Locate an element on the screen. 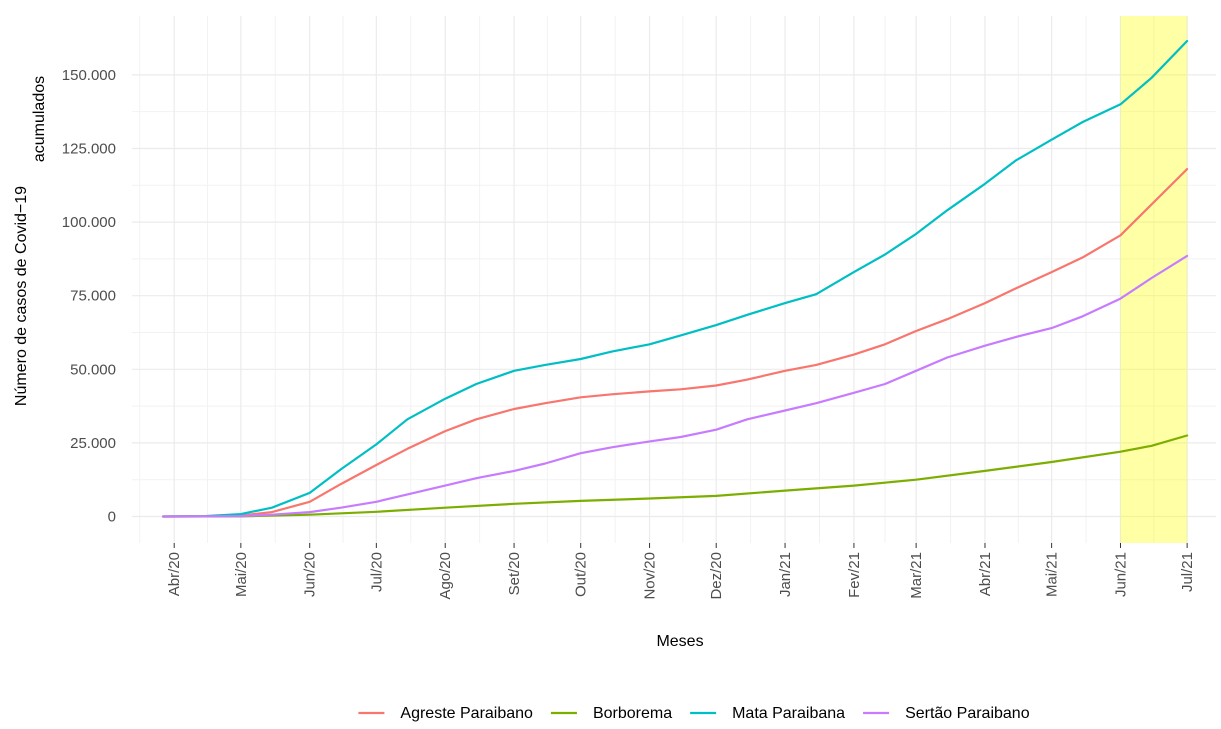  y-tick-label: 75.000 is located at coordinates (93, 296).